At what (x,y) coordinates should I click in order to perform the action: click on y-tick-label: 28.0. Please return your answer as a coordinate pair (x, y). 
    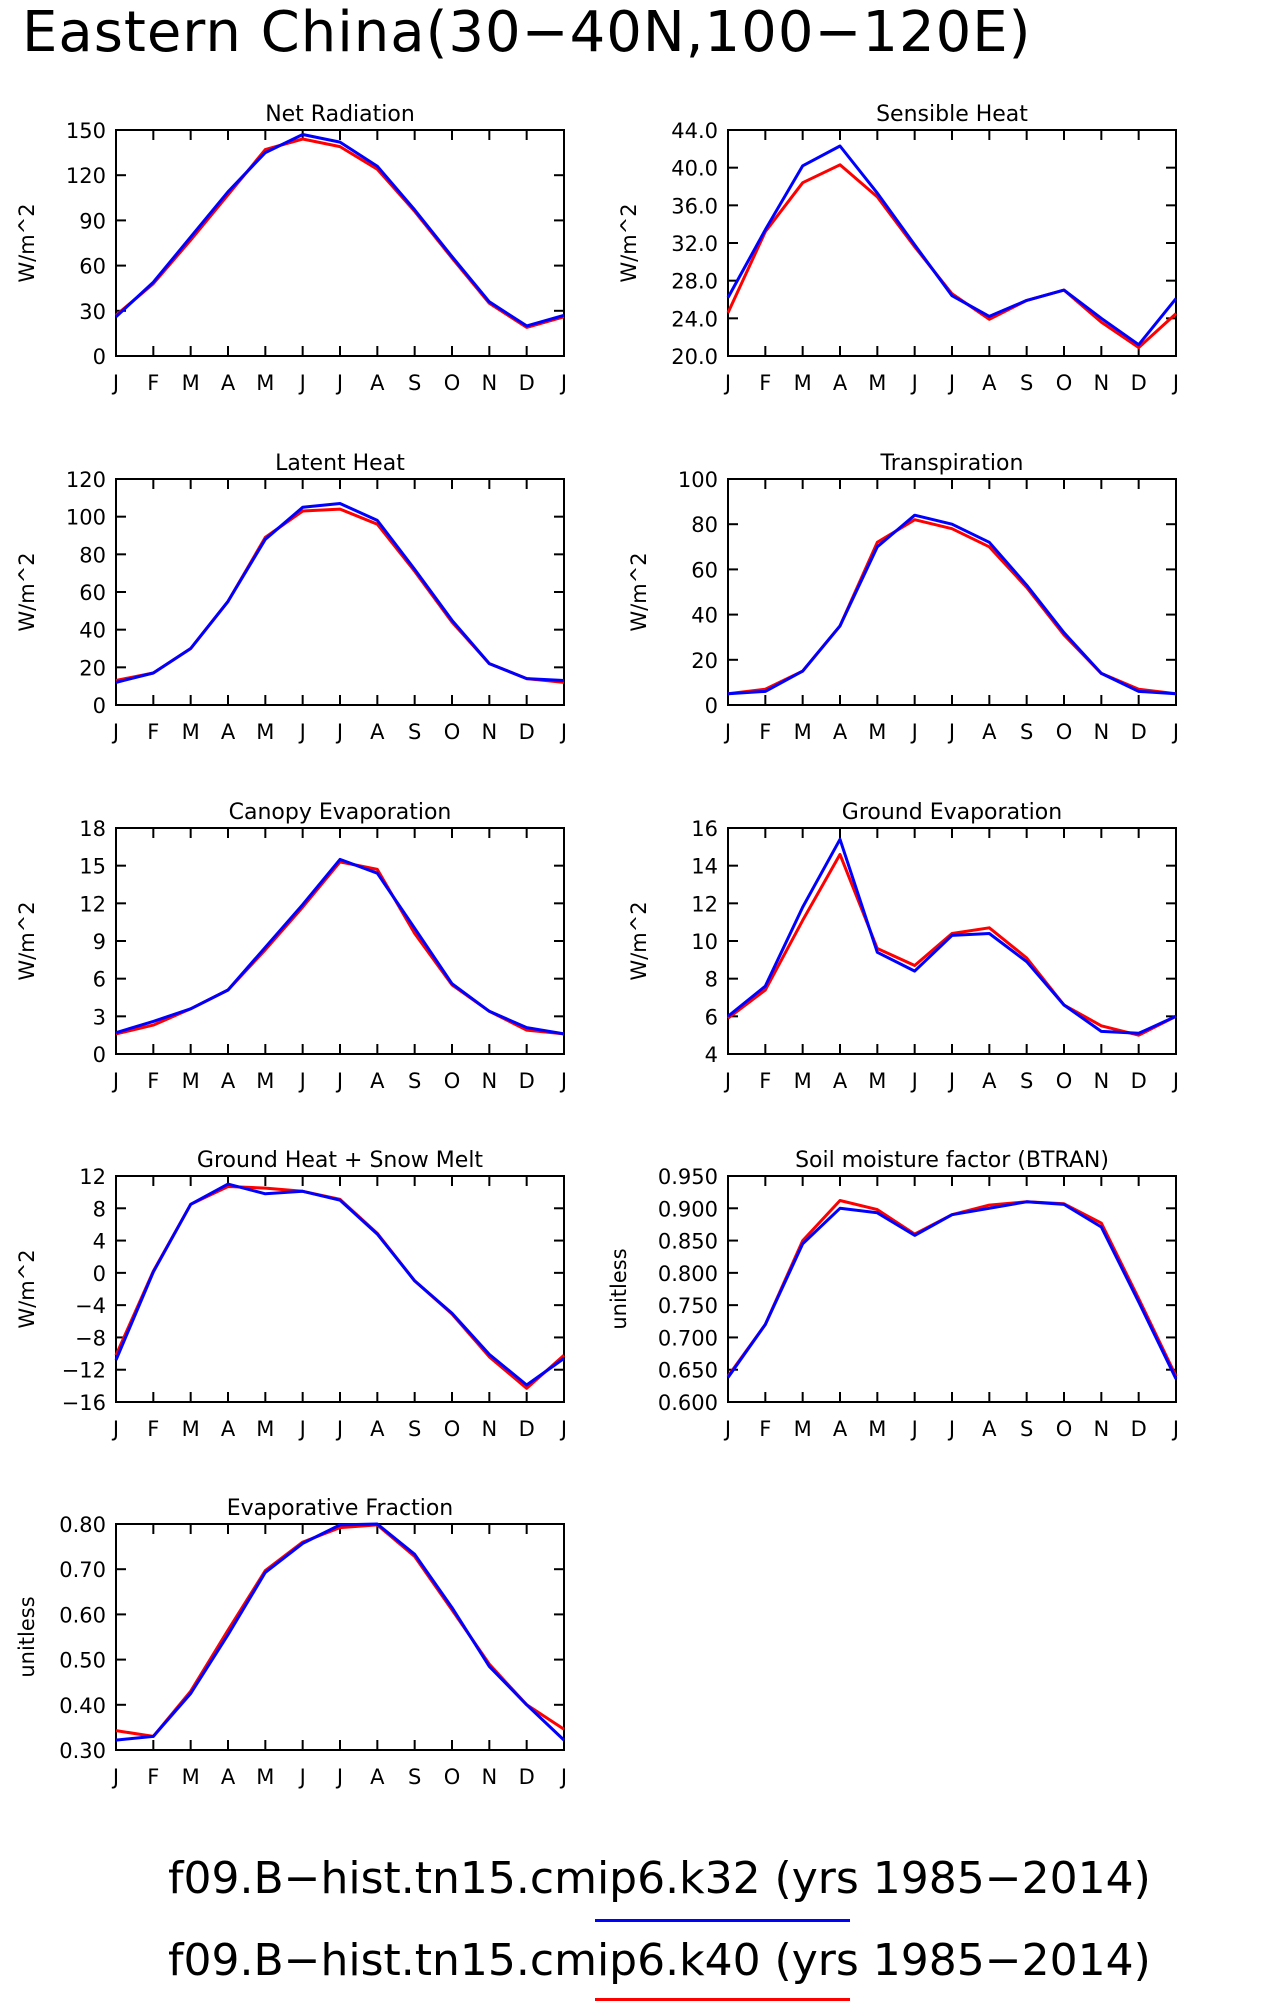
    Looking at the image, I should click on (694, 282).